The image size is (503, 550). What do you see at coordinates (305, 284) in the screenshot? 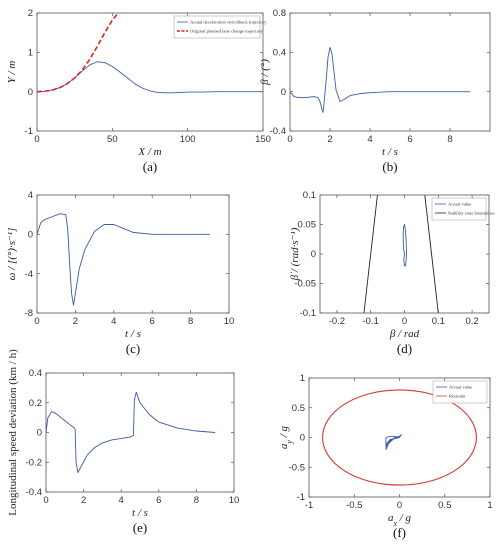
I see `y-tick-label: -0.05` at bounding box center [305, 284].